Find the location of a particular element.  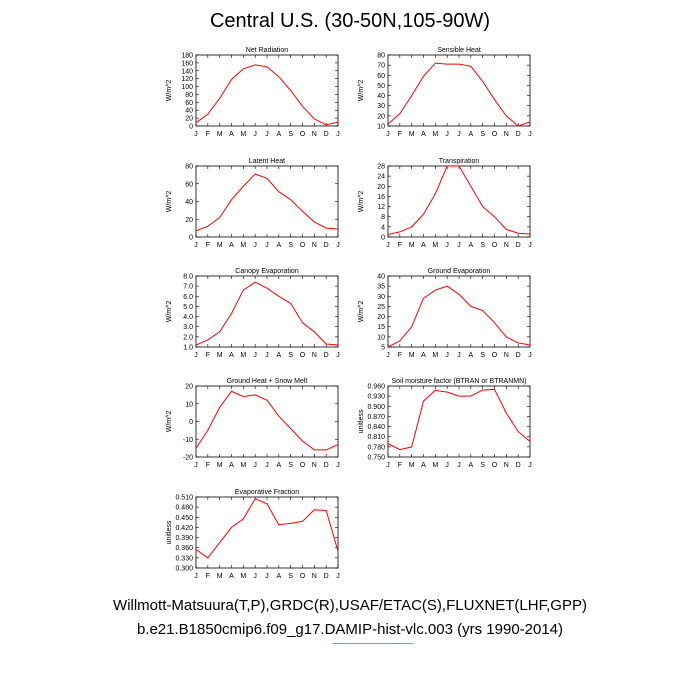

y-tick-label: 20 is located at coordinates (189, 220).